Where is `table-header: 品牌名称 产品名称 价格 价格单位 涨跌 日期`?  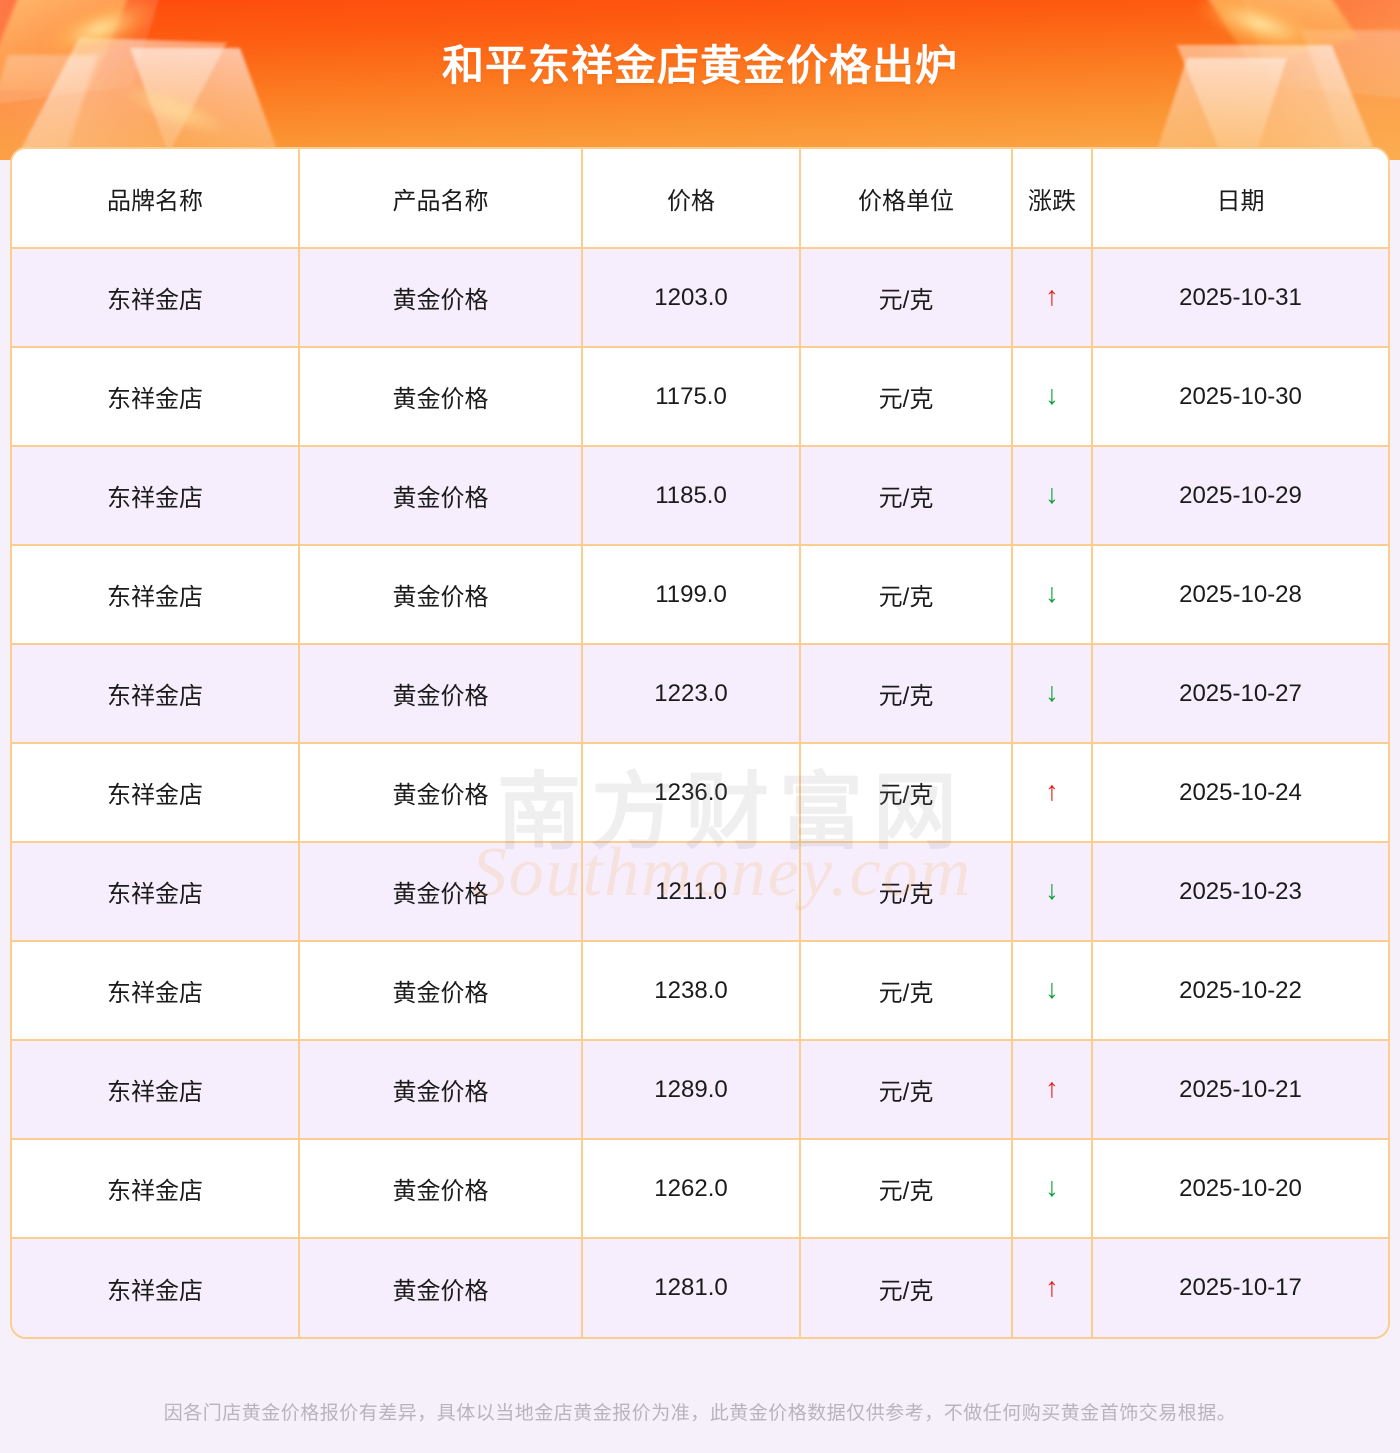
table-header: 品牌名称 产品名称 价格 价格单位 涨跌 日期 is located at coordinates (700, 199).